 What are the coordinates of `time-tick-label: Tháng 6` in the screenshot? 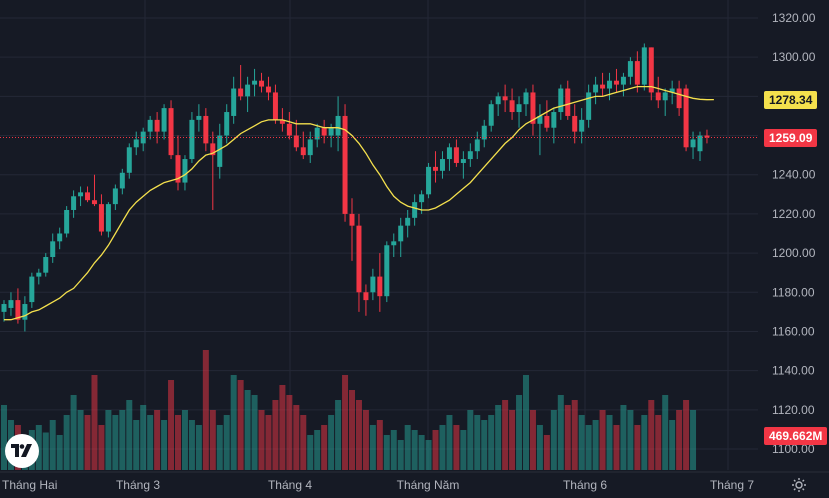 It's located at (585, 485).